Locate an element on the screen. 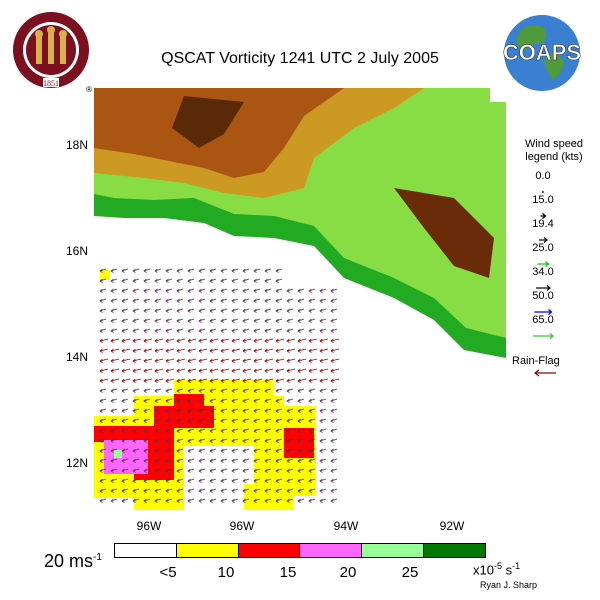 The image size is (600, 600). wind-speed-4: 34.0 is located at coordinates (543, 272).